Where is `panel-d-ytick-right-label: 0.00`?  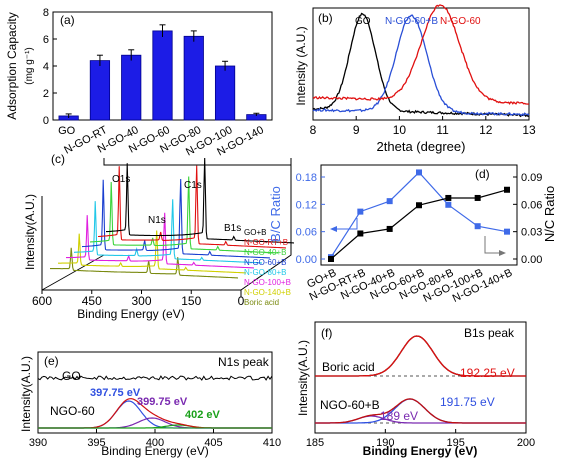
panel-d-ytick-right-label: 0.00 is located at coordinates (531, 260).